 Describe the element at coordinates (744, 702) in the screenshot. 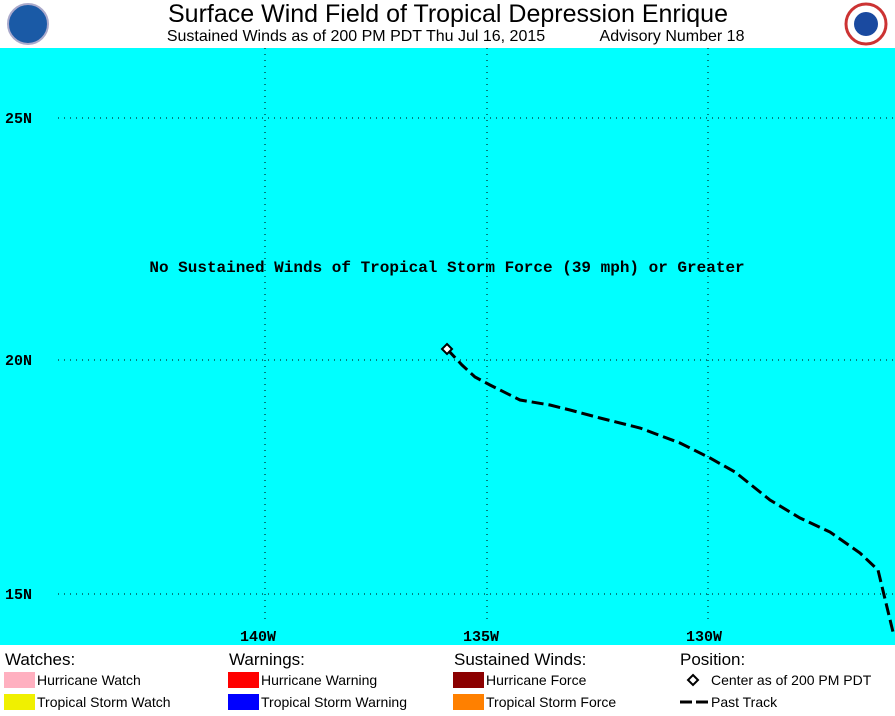

I see `legend-label: Past Track` at that location.